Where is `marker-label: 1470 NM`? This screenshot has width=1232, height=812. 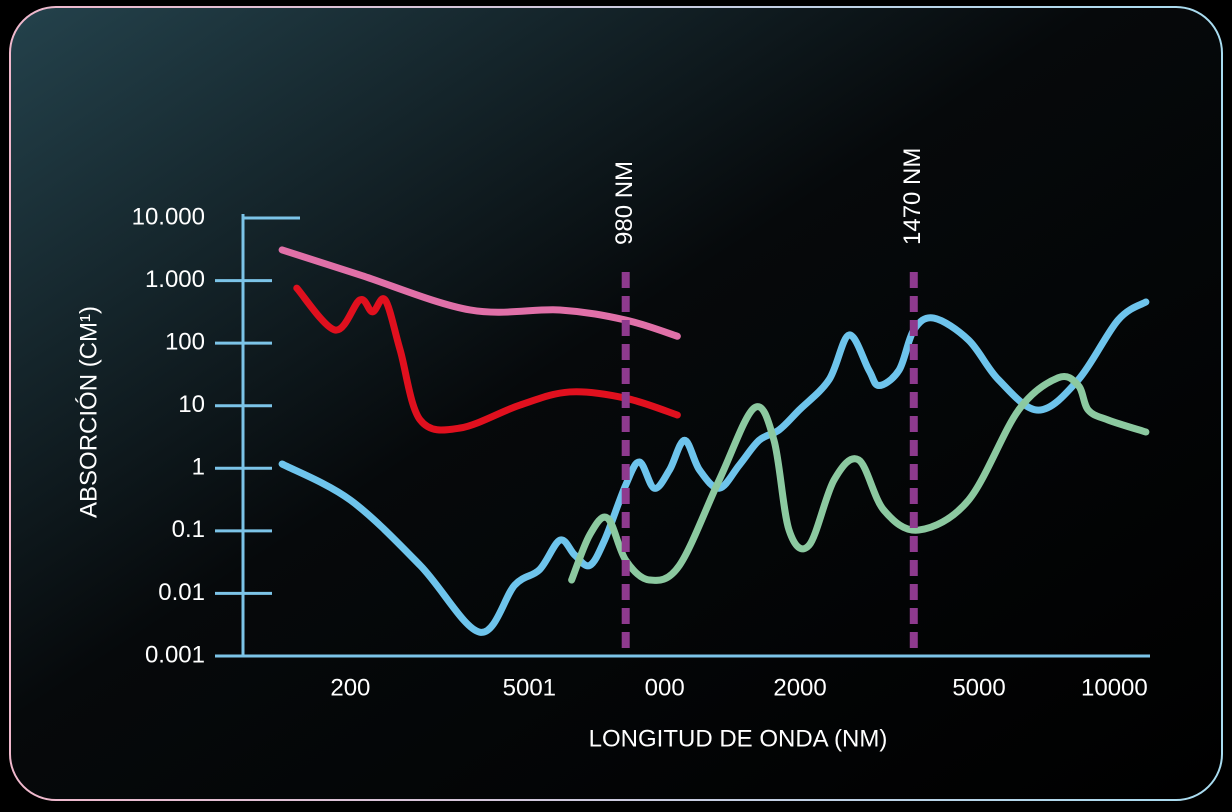 marker-label: 1470 NM is located at coordinates (912, 196).